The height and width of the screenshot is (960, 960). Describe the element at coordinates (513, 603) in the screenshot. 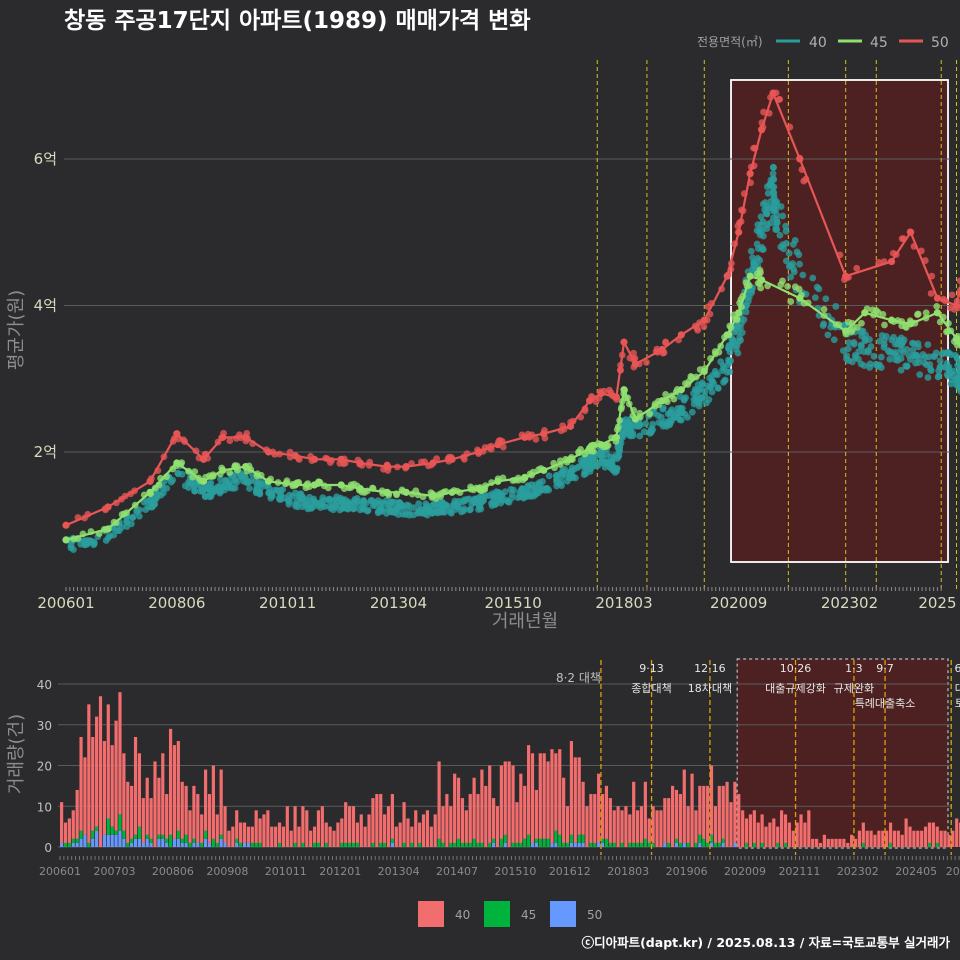

I see `top-x-tick-label: 201510` at that location.